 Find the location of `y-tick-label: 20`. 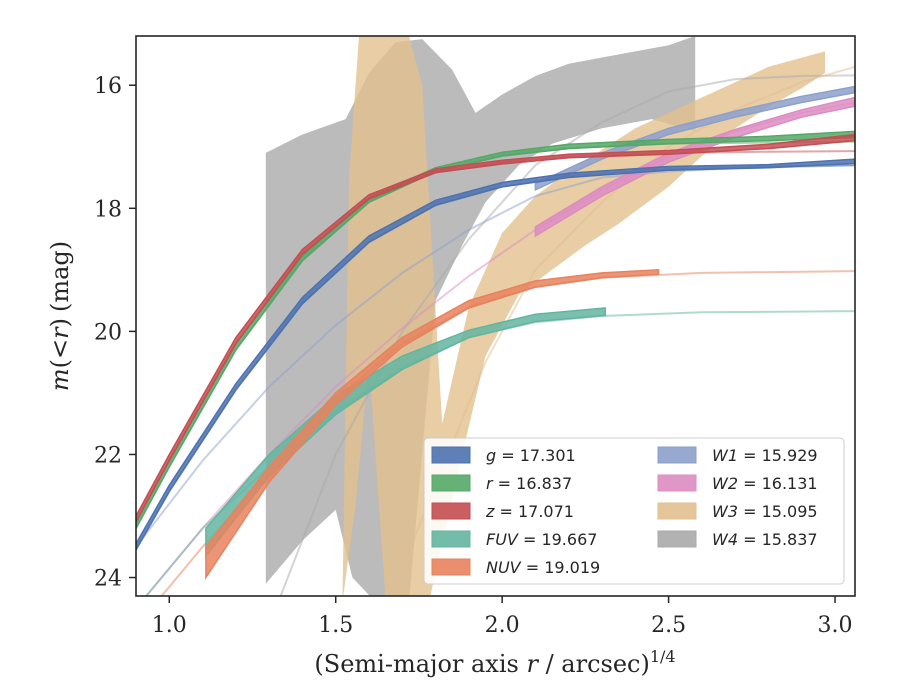

y-tick-label: 20 is located at coordinates (108, 332).